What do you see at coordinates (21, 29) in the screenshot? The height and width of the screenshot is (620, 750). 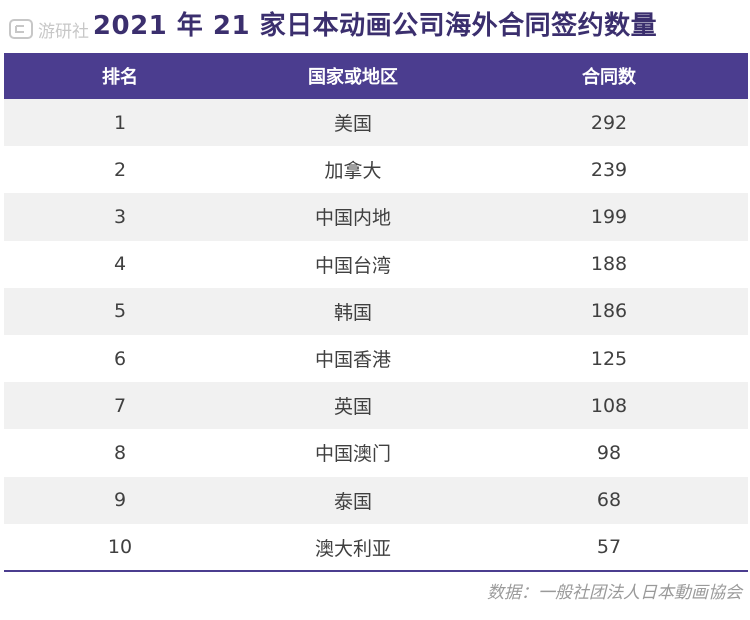 I see `watermark-logo-icon` at bounding box center [21, 29].